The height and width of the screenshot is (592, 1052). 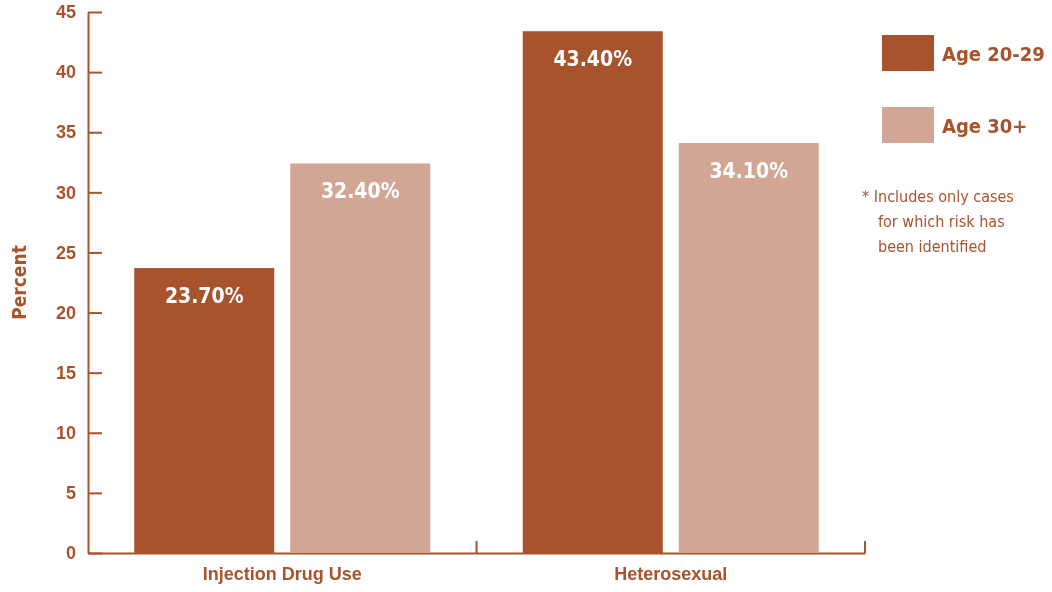 What do you see at coordinates (19, 282) in the screenshot?
I see `y-axis-title: Percent` at bounding box center [19, 282].